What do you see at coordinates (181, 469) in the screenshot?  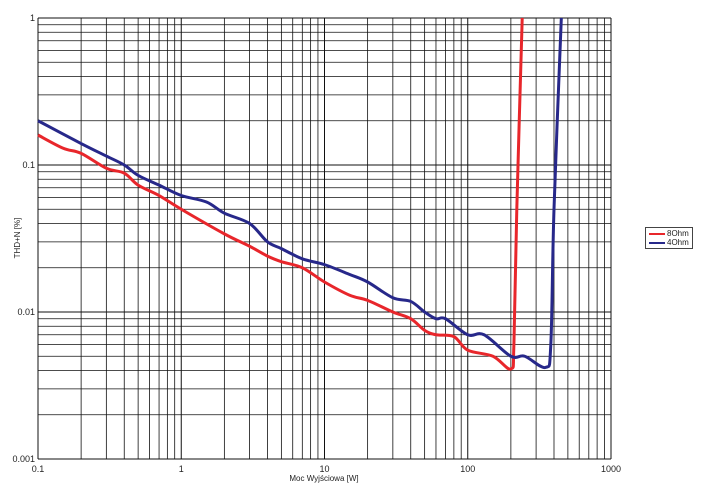 I see `x-tick-label: 1` at bounding box center [181, 469].